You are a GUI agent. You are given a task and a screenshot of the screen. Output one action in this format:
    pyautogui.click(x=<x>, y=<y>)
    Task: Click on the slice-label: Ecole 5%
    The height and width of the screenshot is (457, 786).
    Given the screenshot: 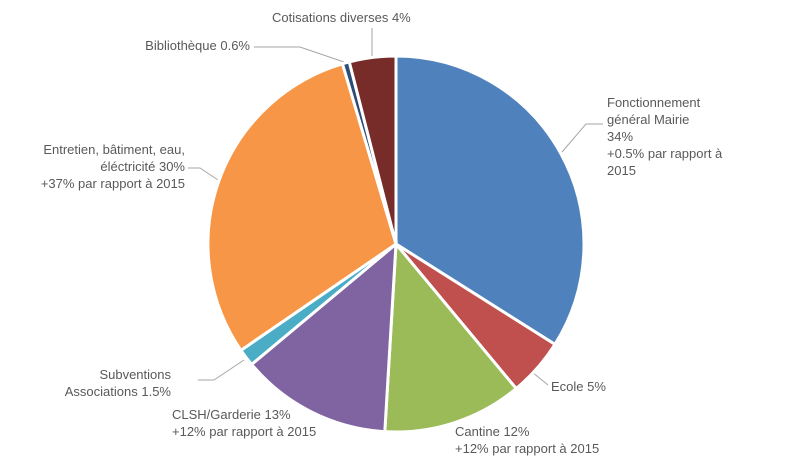 What is the action you would take?
    pyautogui.click(x=596, y=386)
    